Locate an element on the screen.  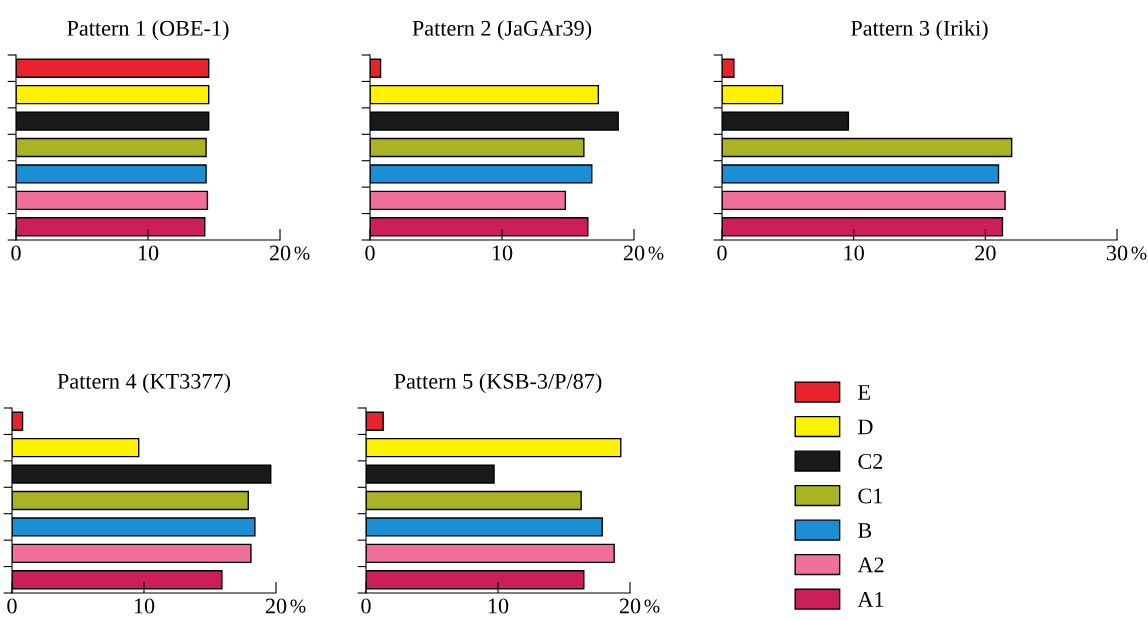
chart-title: Pattern 2 (JaGAr39) is located at coordinates (502, 30).